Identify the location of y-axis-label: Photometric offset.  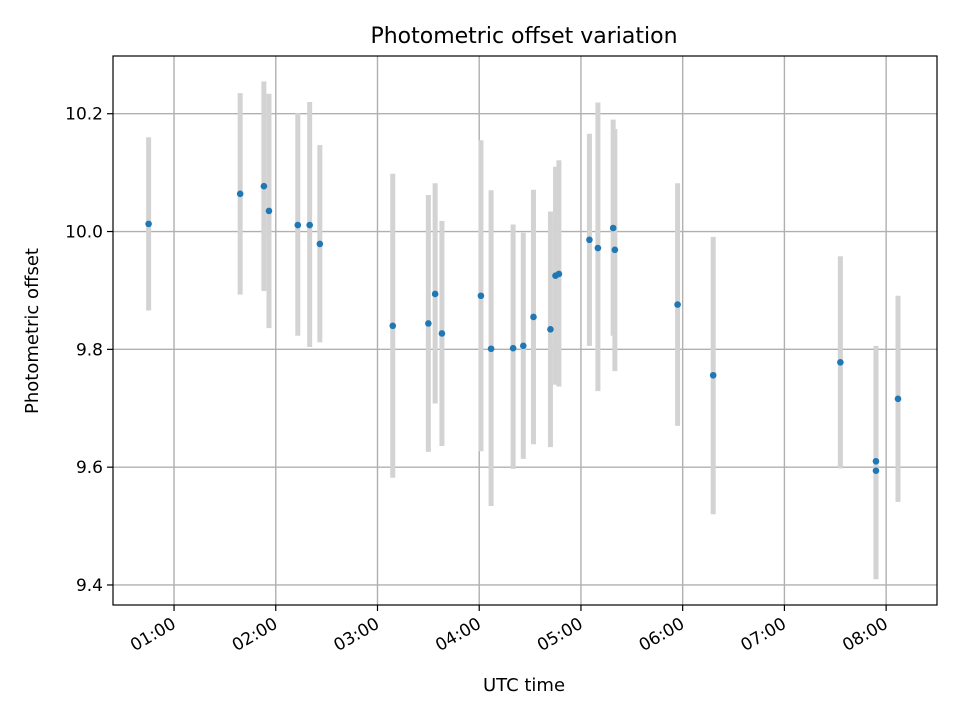
(32, 331).